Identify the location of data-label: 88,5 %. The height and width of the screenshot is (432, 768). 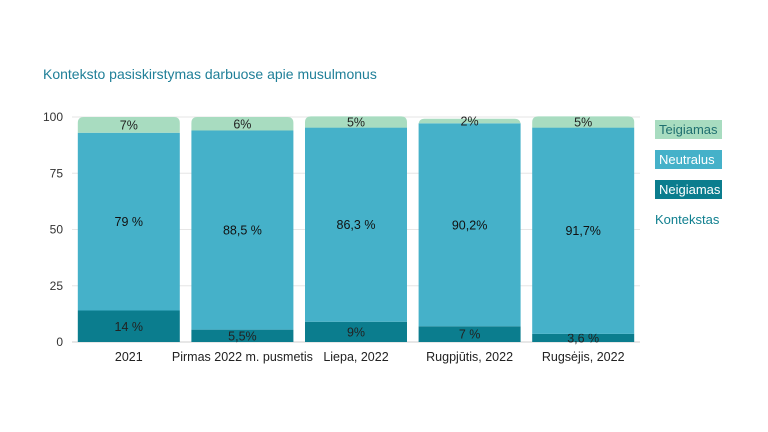
(242, 231).